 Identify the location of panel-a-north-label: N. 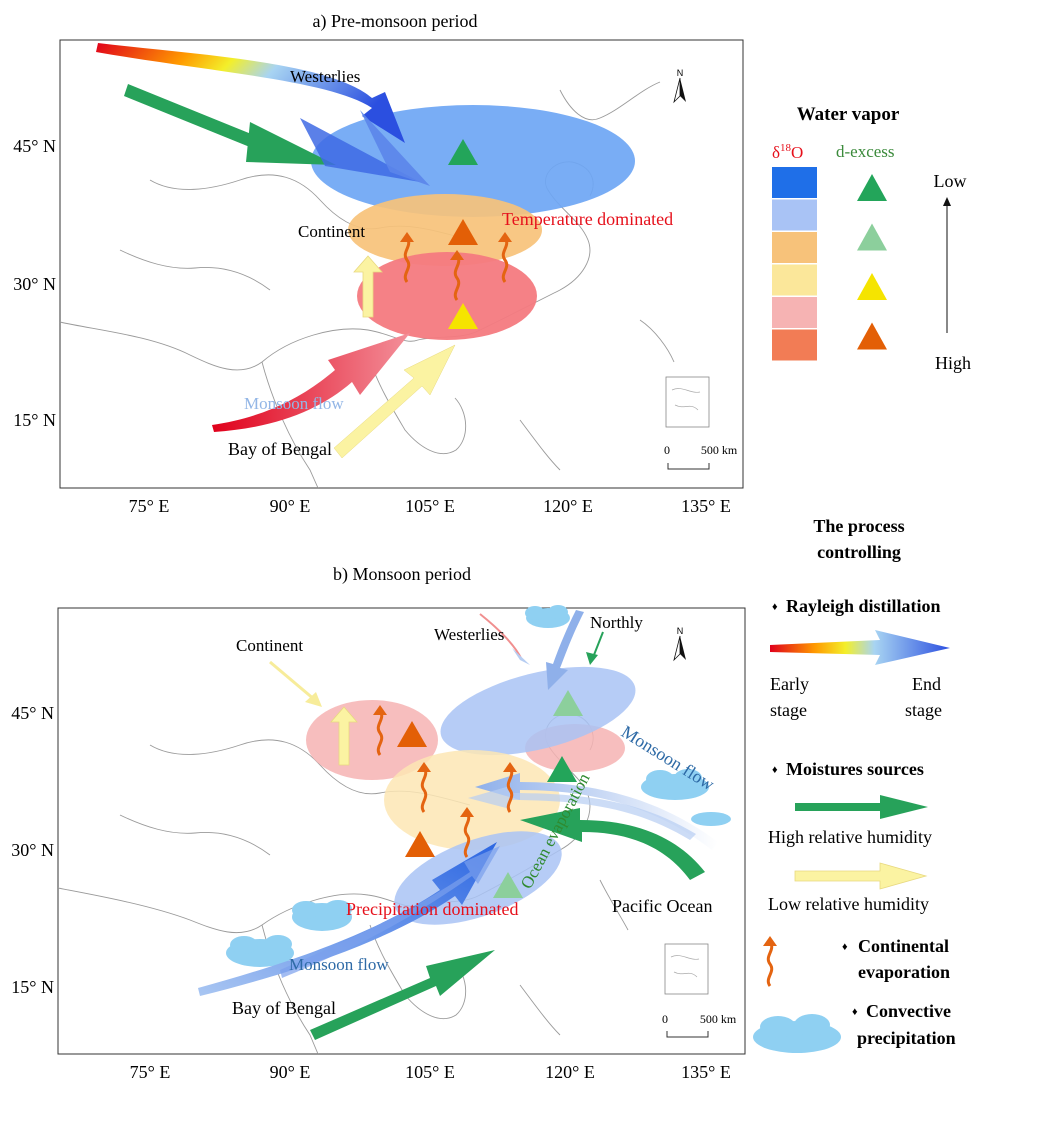
(680, 73).